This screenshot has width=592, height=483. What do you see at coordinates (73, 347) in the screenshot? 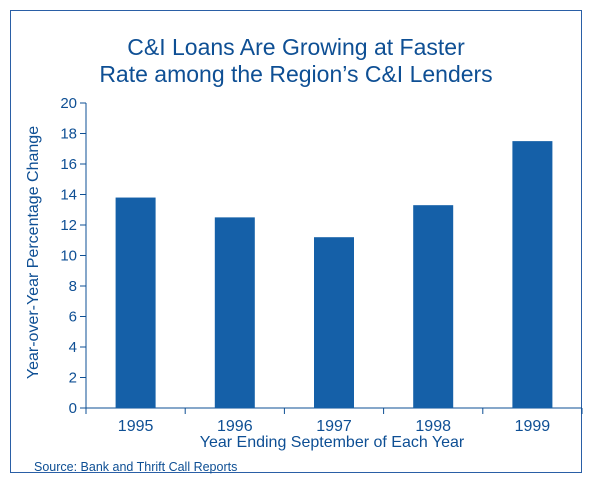
I see `y-tick-label: 4` at bounding box center [73, 347].